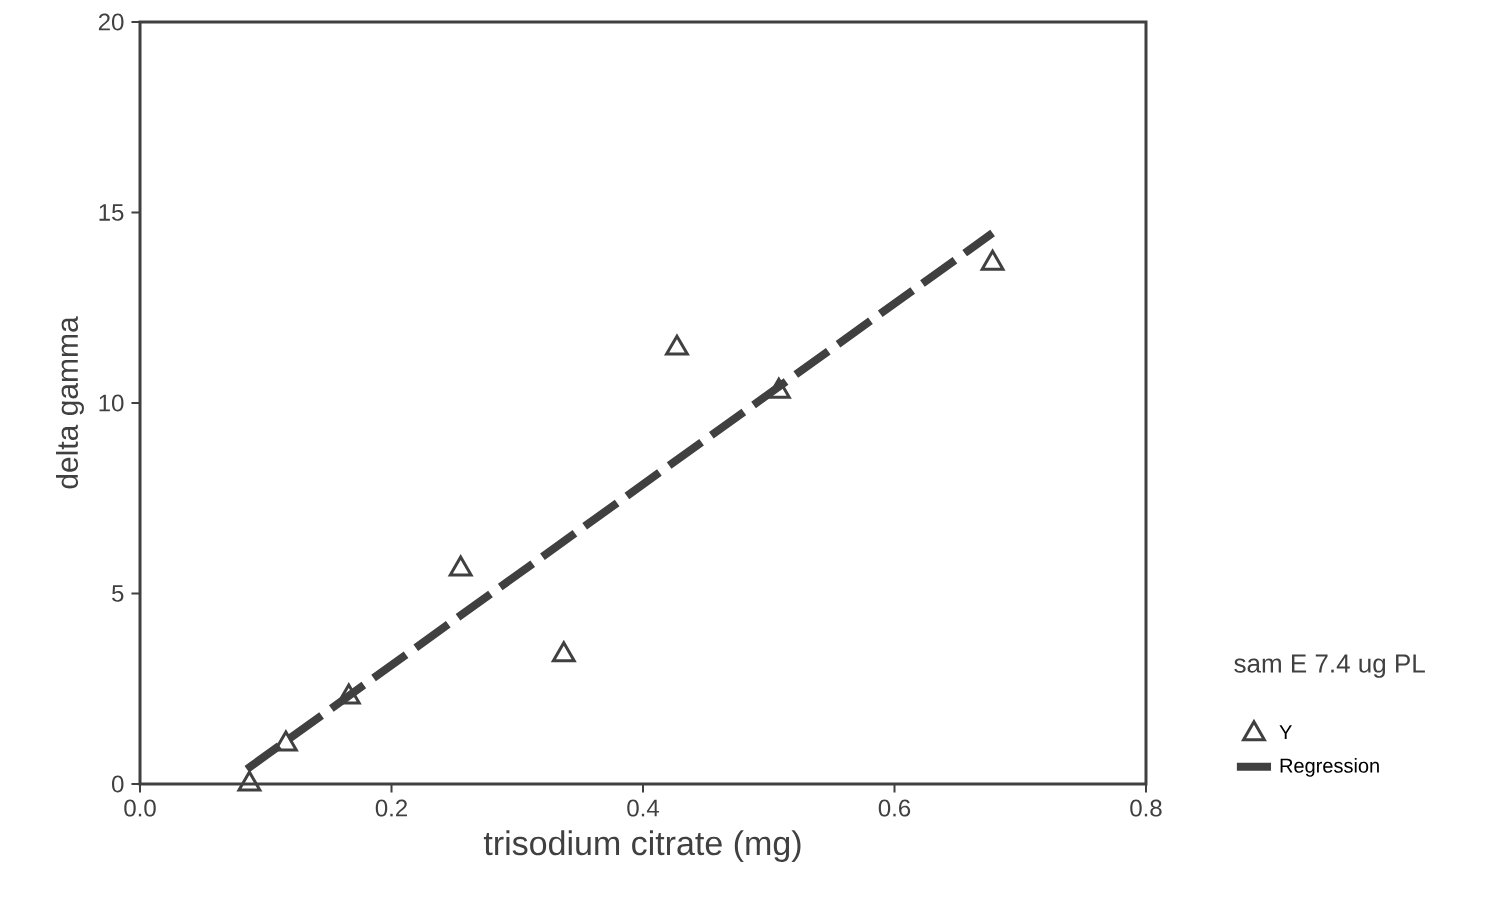 This screenshot has height=904, width=1498. What do you see at coordinates (643, 808) in the screenshot?
I see `x-tick-label: 0.4` at bounding box center [643, 808].